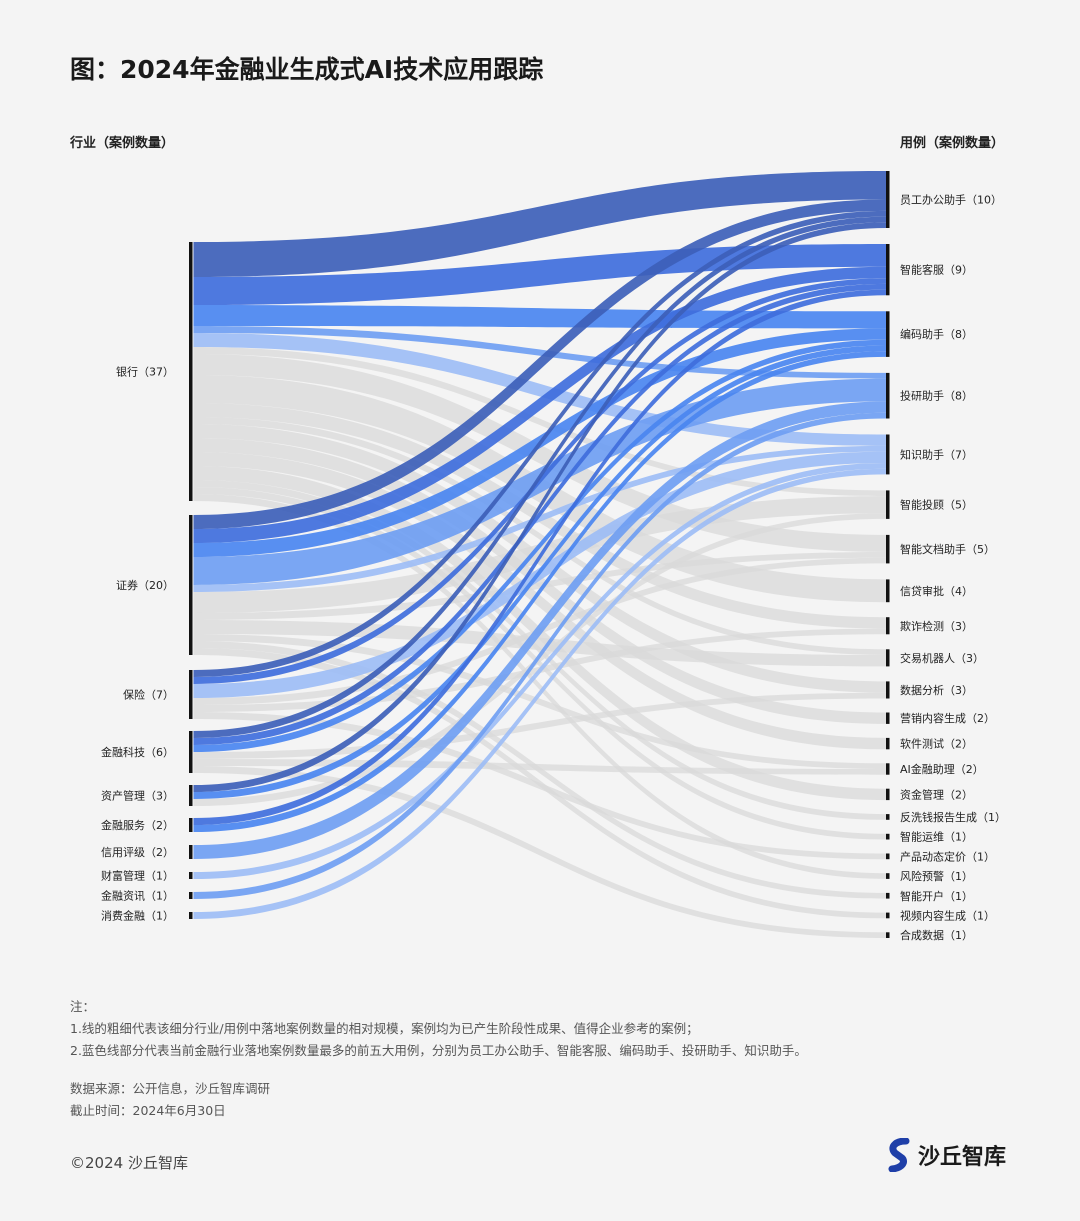 The width and height of the screenshot is (1080, 1221). What do you see at coordinates (137, 825) in the screenshot?
I see `industry-node-label: 金融服务（2）` at bounding box center [137, 825].